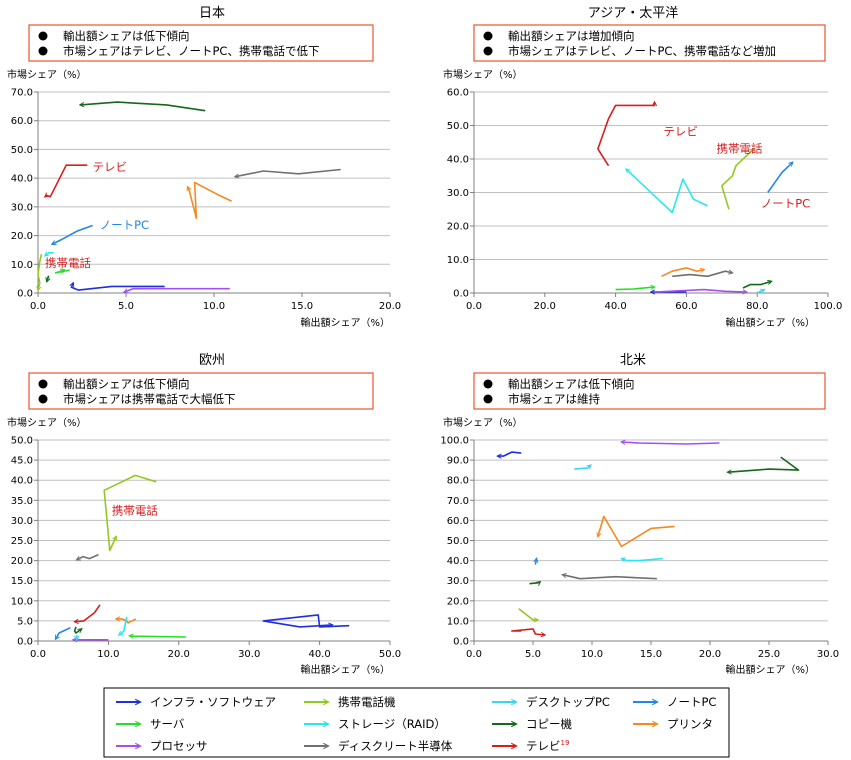  Describe the element at coordinates (22, 461) in the screenshot. I see `y-tick-label: 45.0` at that location.